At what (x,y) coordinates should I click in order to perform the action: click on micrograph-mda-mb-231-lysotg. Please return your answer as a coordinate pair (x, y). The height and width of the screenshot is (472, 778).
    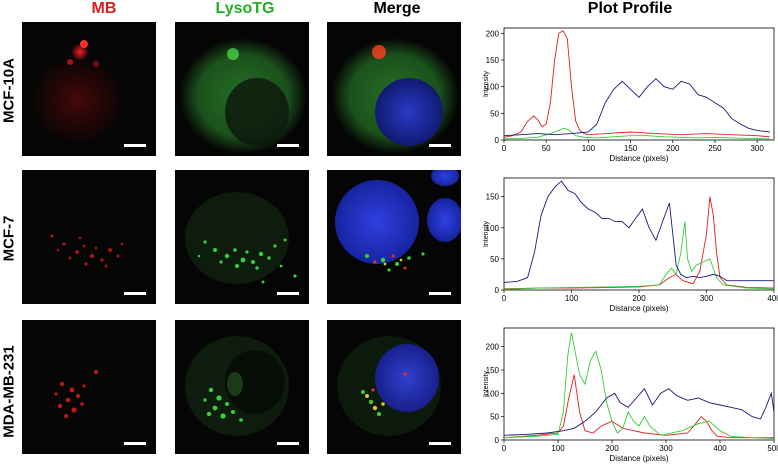
    Looking at the image, I should click on (242, 387).